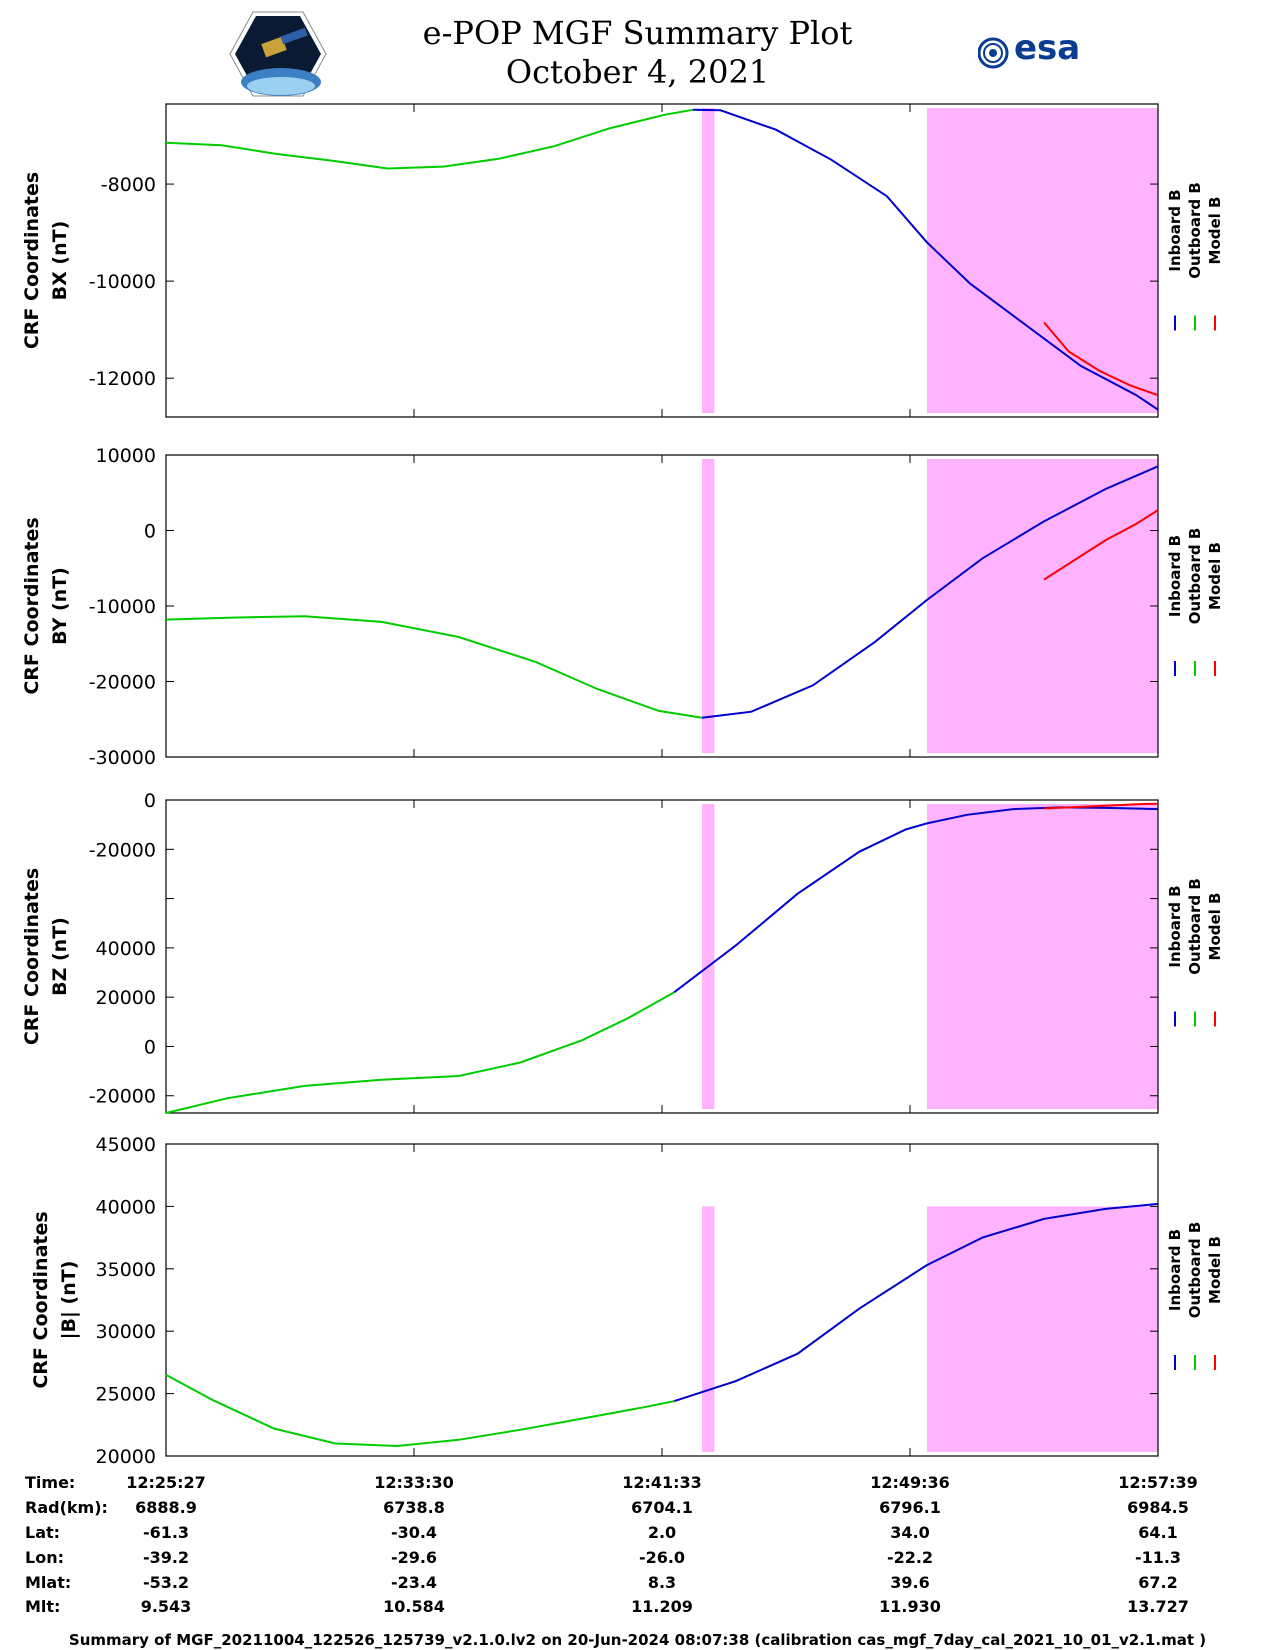  I want to click on info-cell: 2.0, so click(662, 1532).